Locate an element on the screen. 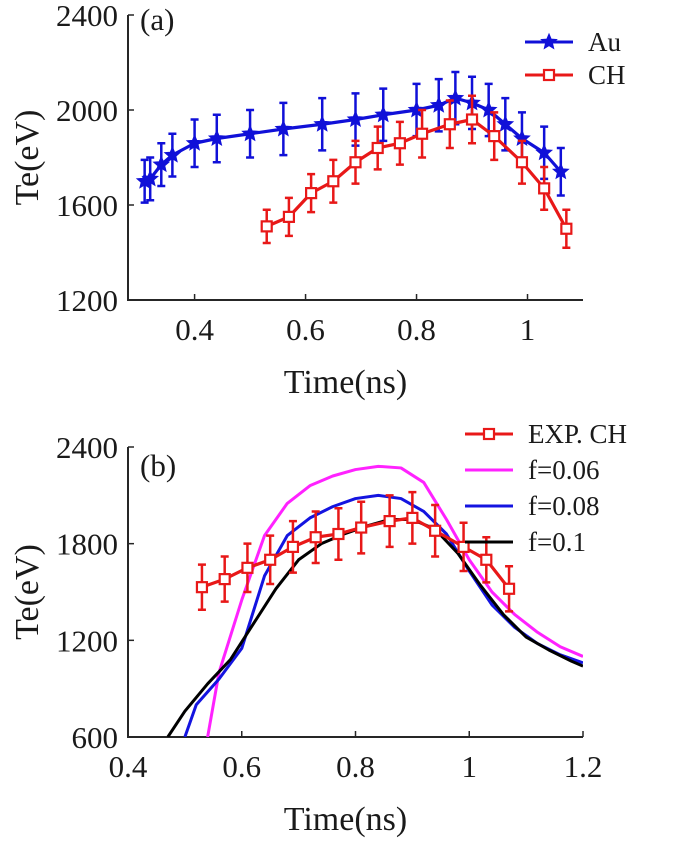  legend-item-exp-ch: EXP. CH is located at coordinates (546, 434).